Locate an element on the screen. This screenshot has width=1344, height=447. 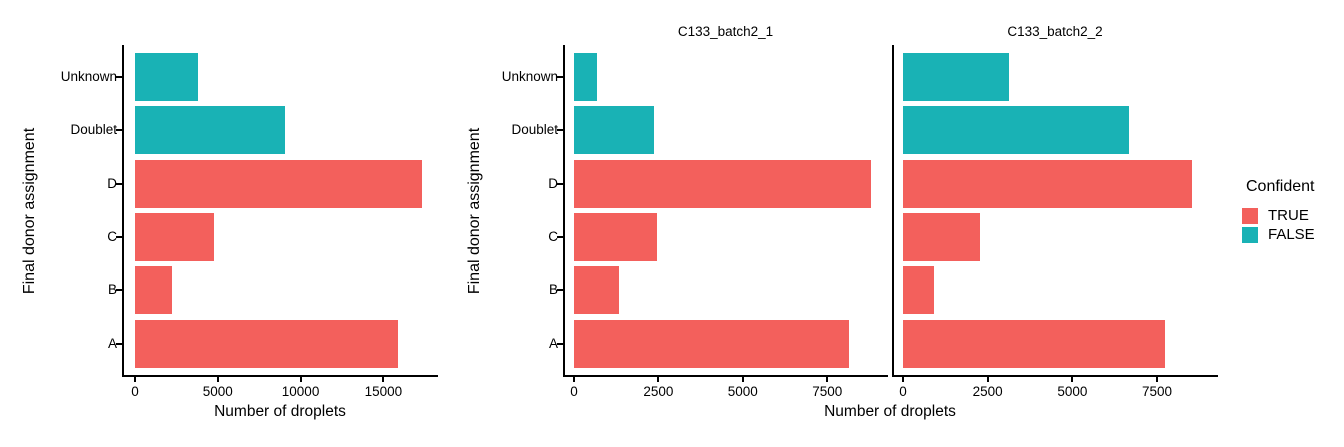
facet-strip-1: C133_batch2_1 is located at coordinates (725, 31).